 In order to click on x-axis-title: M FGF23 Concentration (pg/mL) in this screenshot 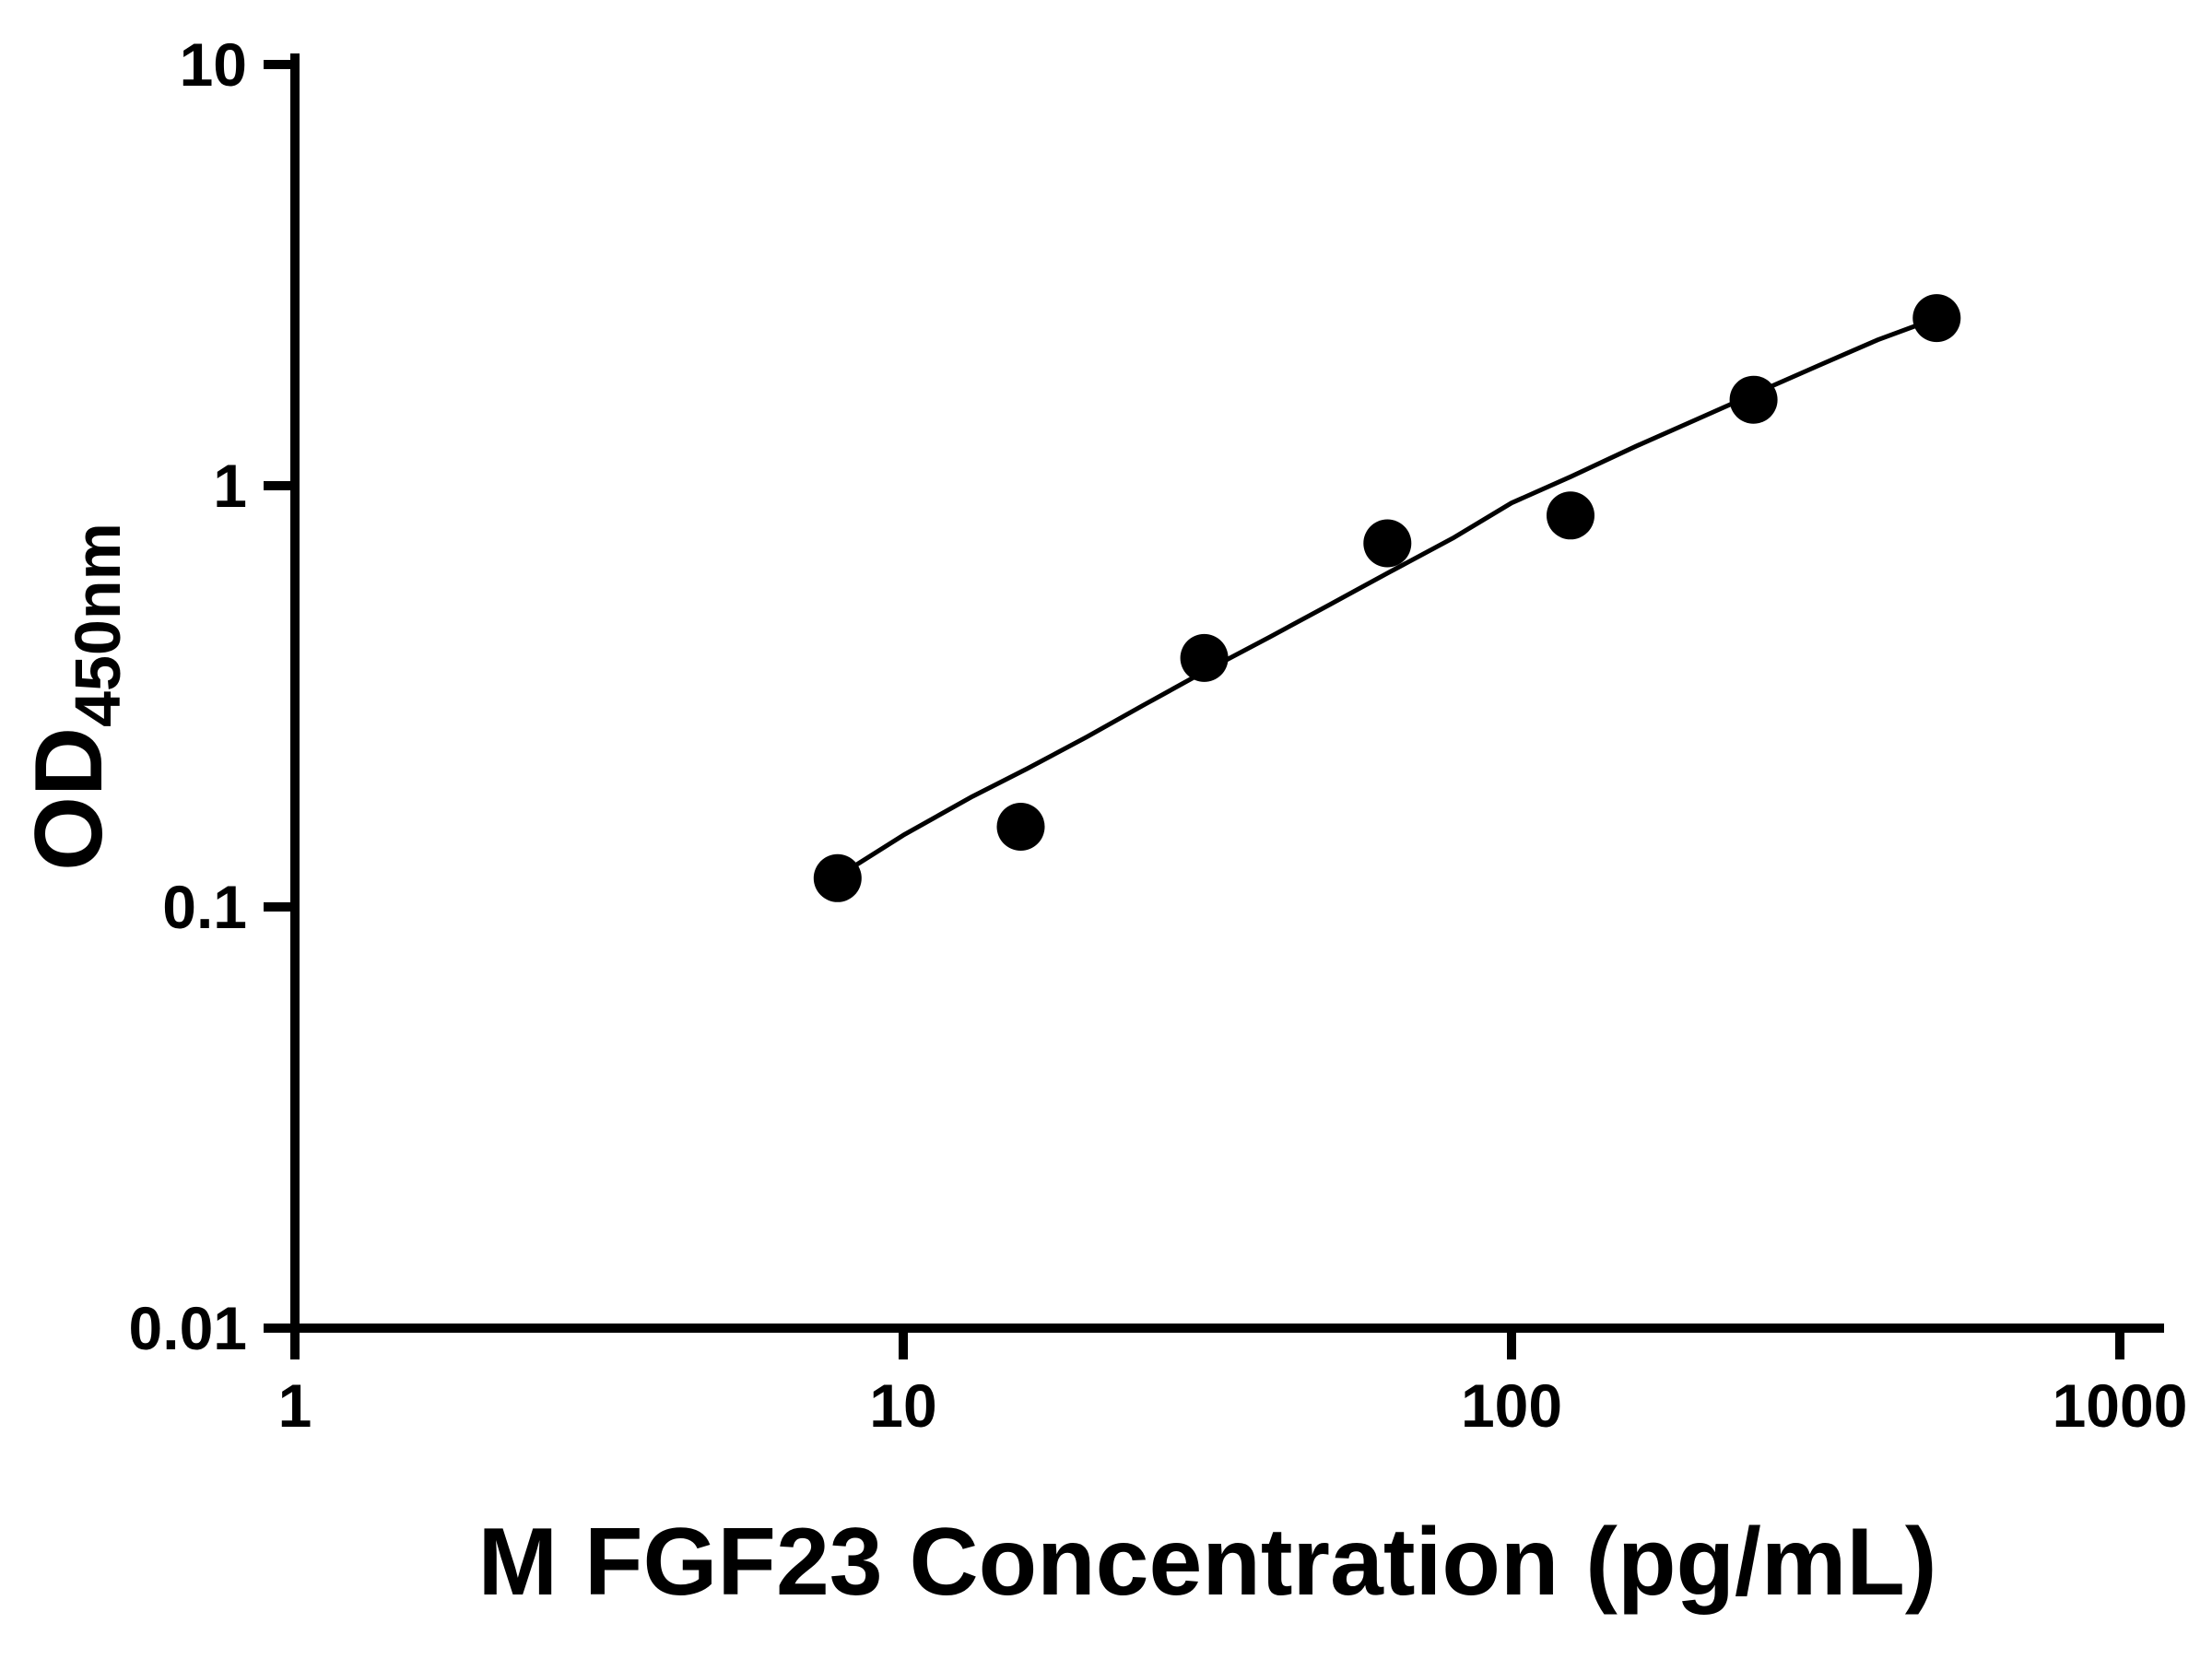, I will do `click(1206, 1562)`.